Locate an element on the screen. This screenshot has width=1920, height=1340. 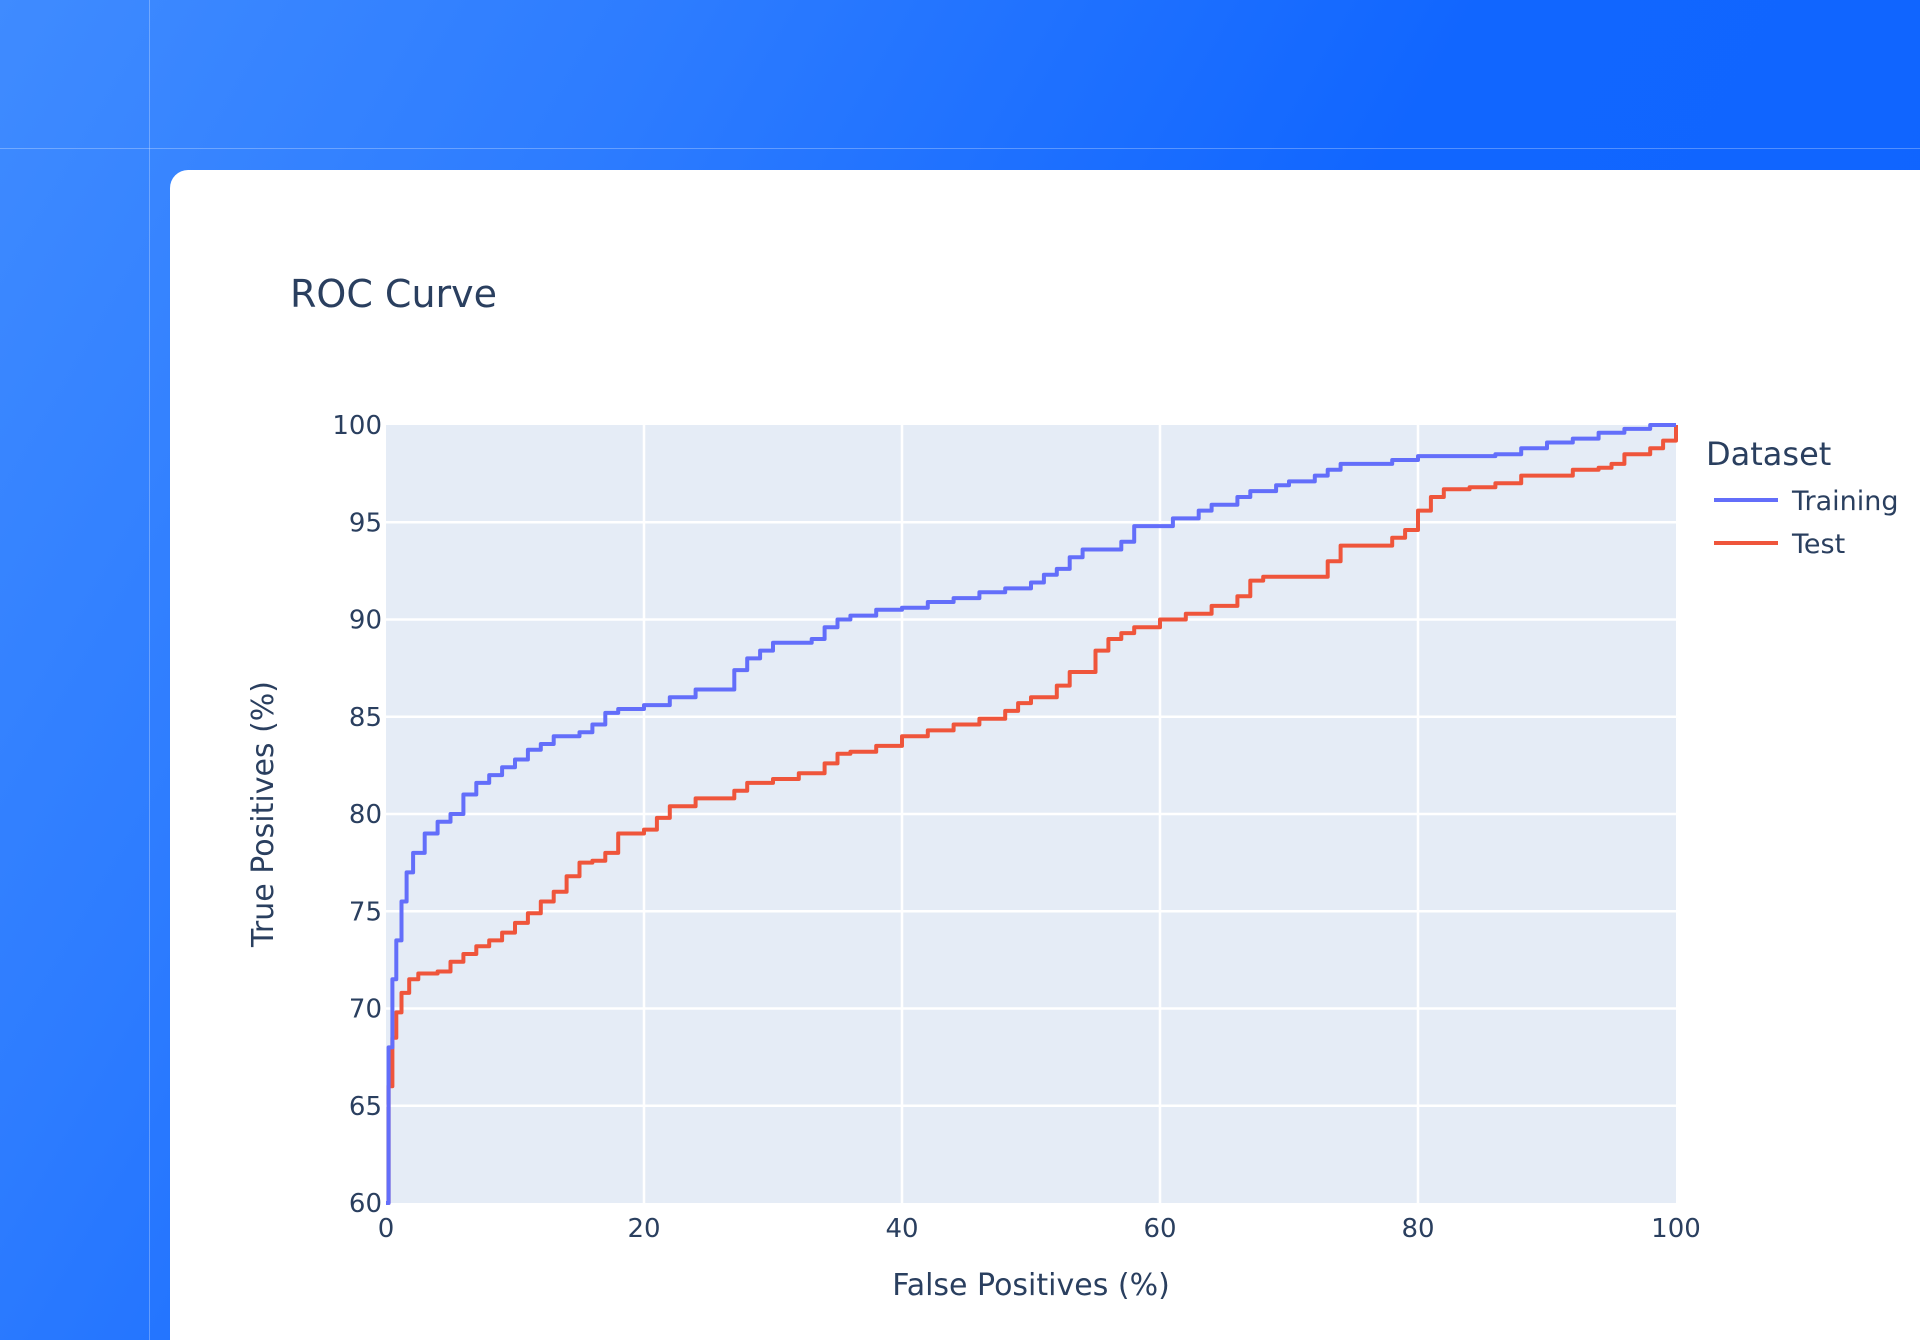
x-axis-ticks: 0 20 40 60 80 100 is located at coordinates (1039, 1229).